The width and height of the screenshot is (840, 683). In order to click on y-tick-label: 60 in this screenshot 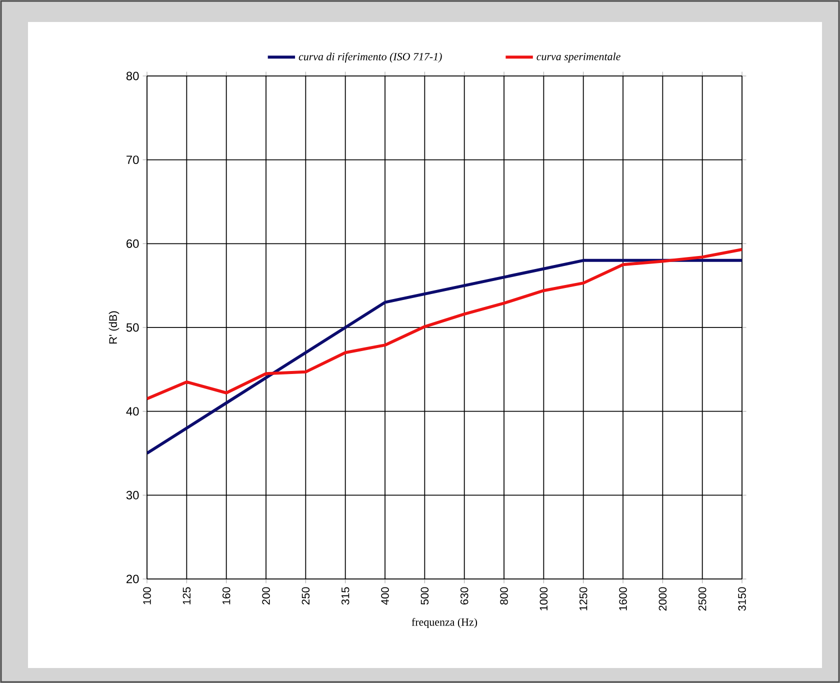, I will do `click(132, 243)`.